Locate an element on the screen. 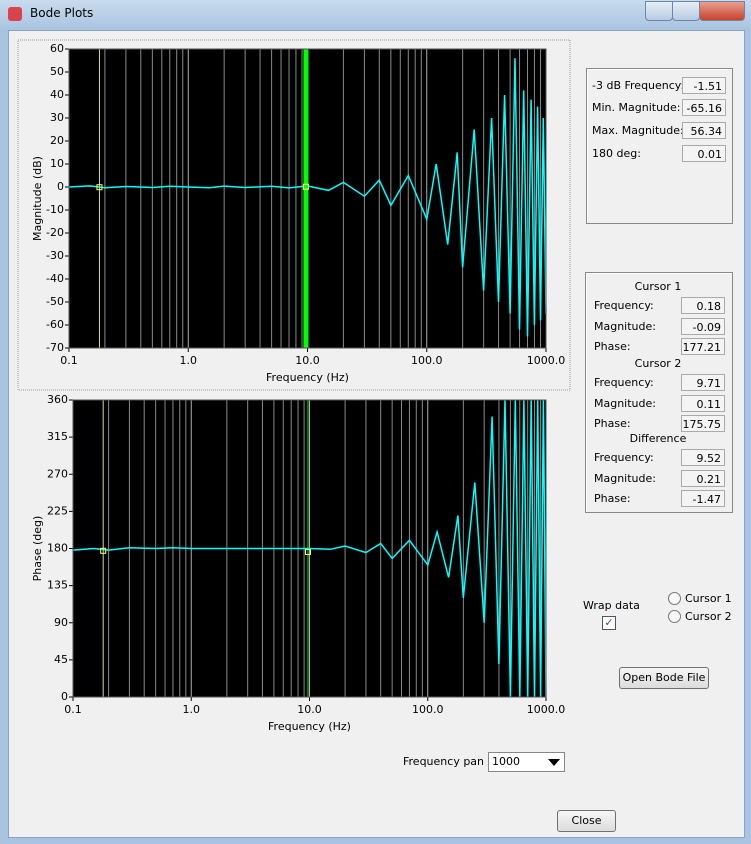 The width and height of the screenshot is (751, 844). stat-label: -3 dB Frequency: is located at coordinates (638, 85).